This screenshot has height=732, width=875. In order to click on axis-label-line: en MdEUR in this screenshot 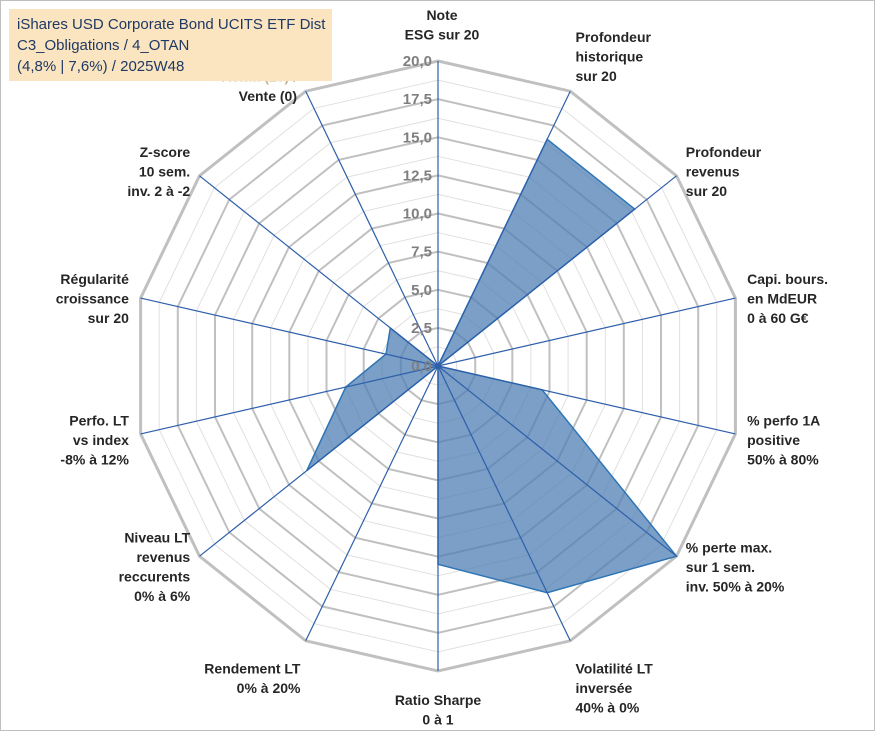, I will do `click(782, 299)`.